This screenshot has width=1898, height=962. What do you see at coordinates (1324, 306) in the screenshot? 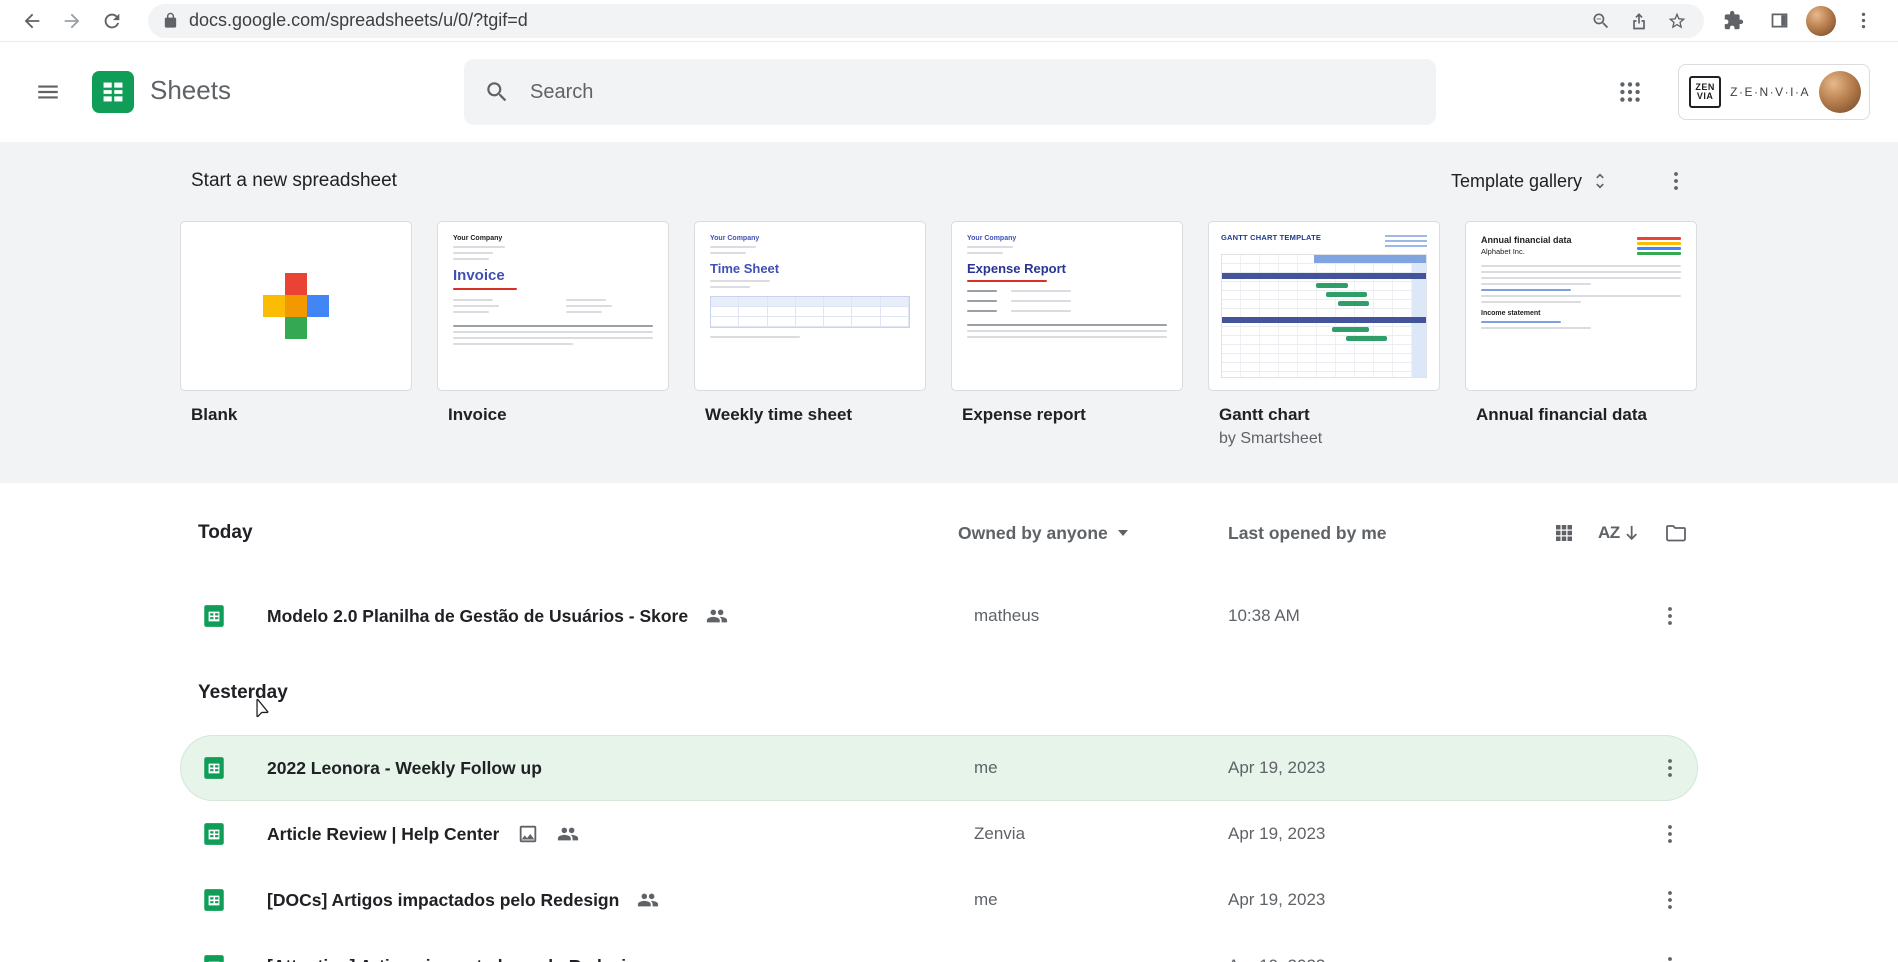
I see `template-card-gantt-chart: GANTT CHART TEMPLATE` at bounding box center [1324, 306].